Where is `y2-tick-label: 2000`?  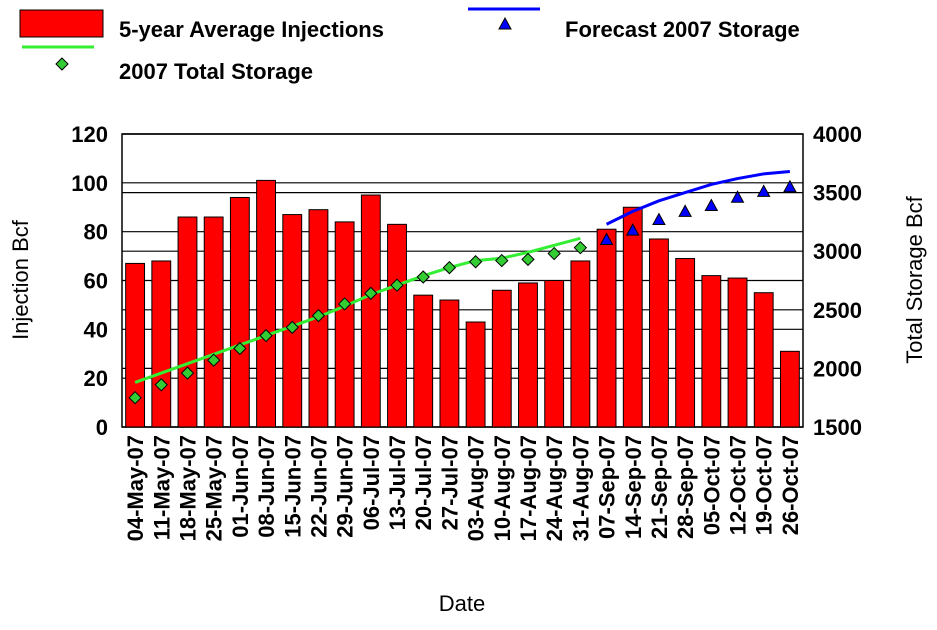
y2-tick-label: 2000 is located at coordinates (837, 368).